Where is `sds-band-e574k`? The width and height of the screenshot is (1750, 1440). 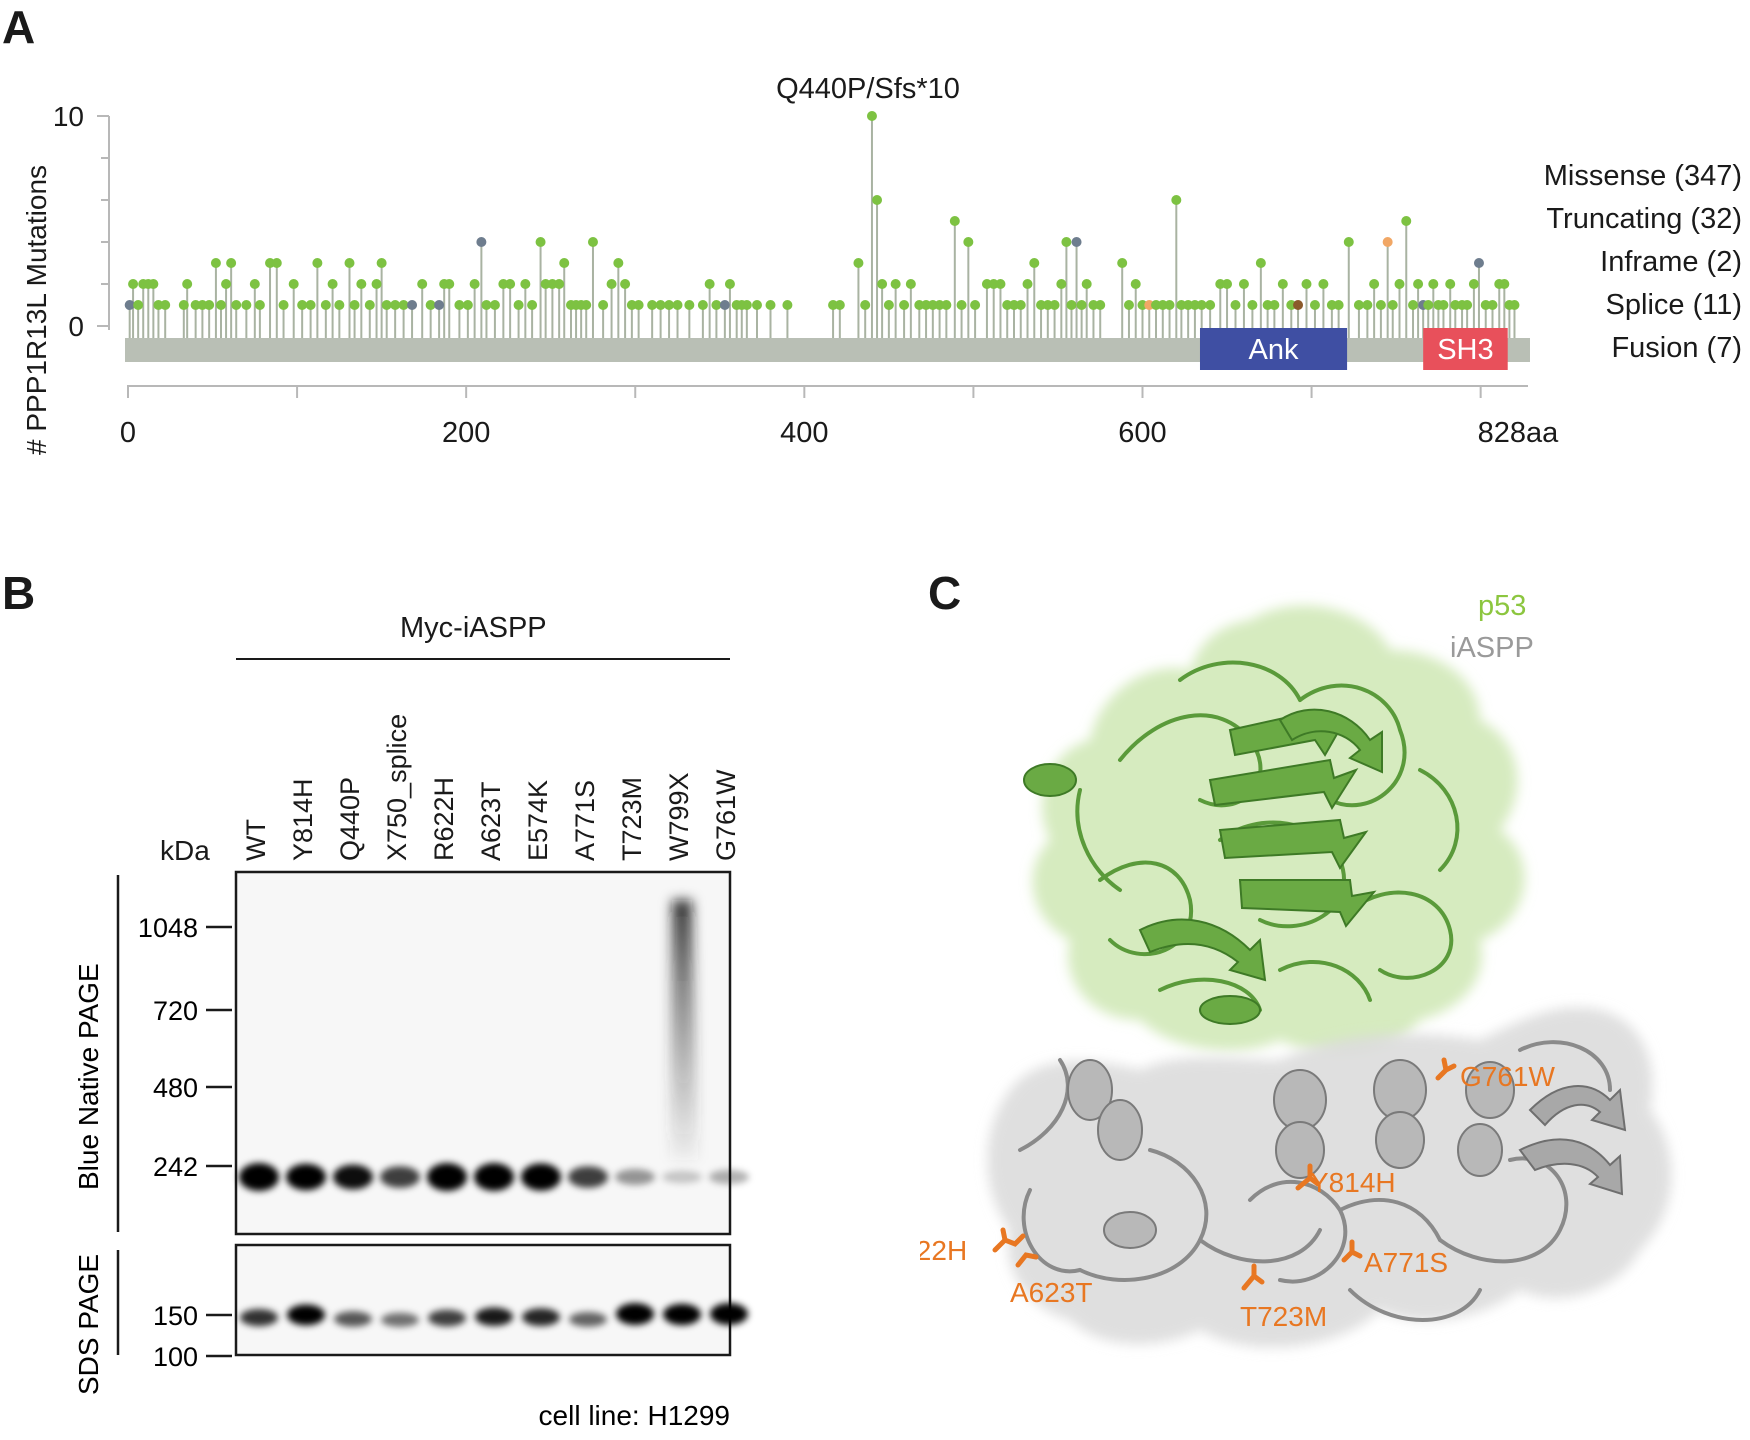 sds-band-e574k is located at coordinates (541, 1317).